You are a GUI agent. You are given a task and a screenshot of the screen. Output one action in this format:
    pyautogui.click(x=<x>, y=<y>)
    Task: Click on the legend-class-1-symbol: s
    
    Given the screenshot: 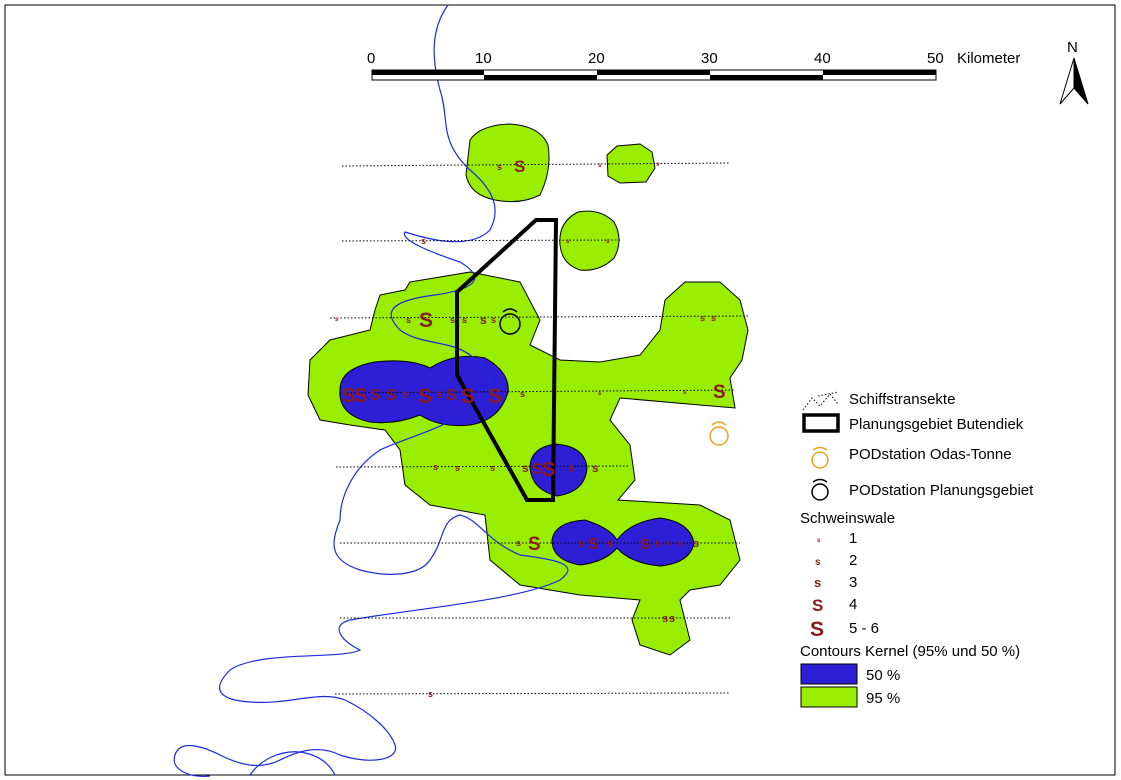 What is the action you would take?
    pyautogui.click(x=819, y=541)
    